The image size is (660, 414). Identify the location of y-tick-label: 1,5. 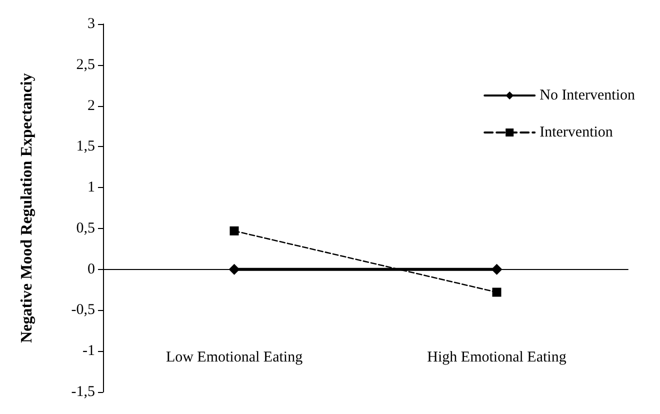
(85, 146).